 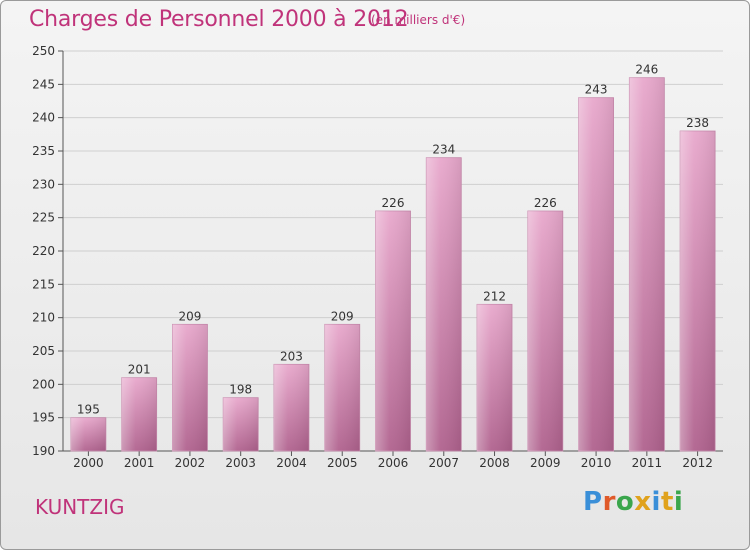 I want to click on x-tick-label: 2005, so click(x=342, y=463).